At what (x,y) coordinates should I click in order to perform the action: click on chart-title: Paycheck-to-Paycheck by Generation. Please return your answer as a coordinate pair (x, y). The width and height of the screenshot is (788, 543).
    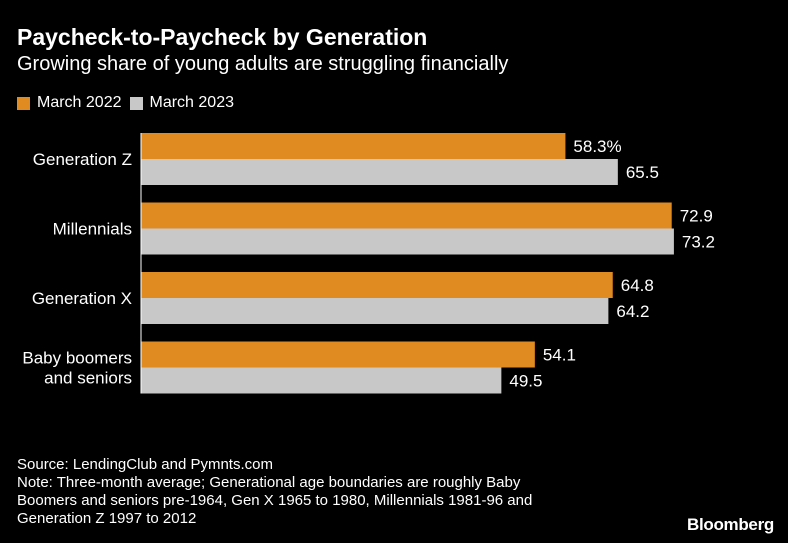
    Looking at the image, I should click on (222, 37).